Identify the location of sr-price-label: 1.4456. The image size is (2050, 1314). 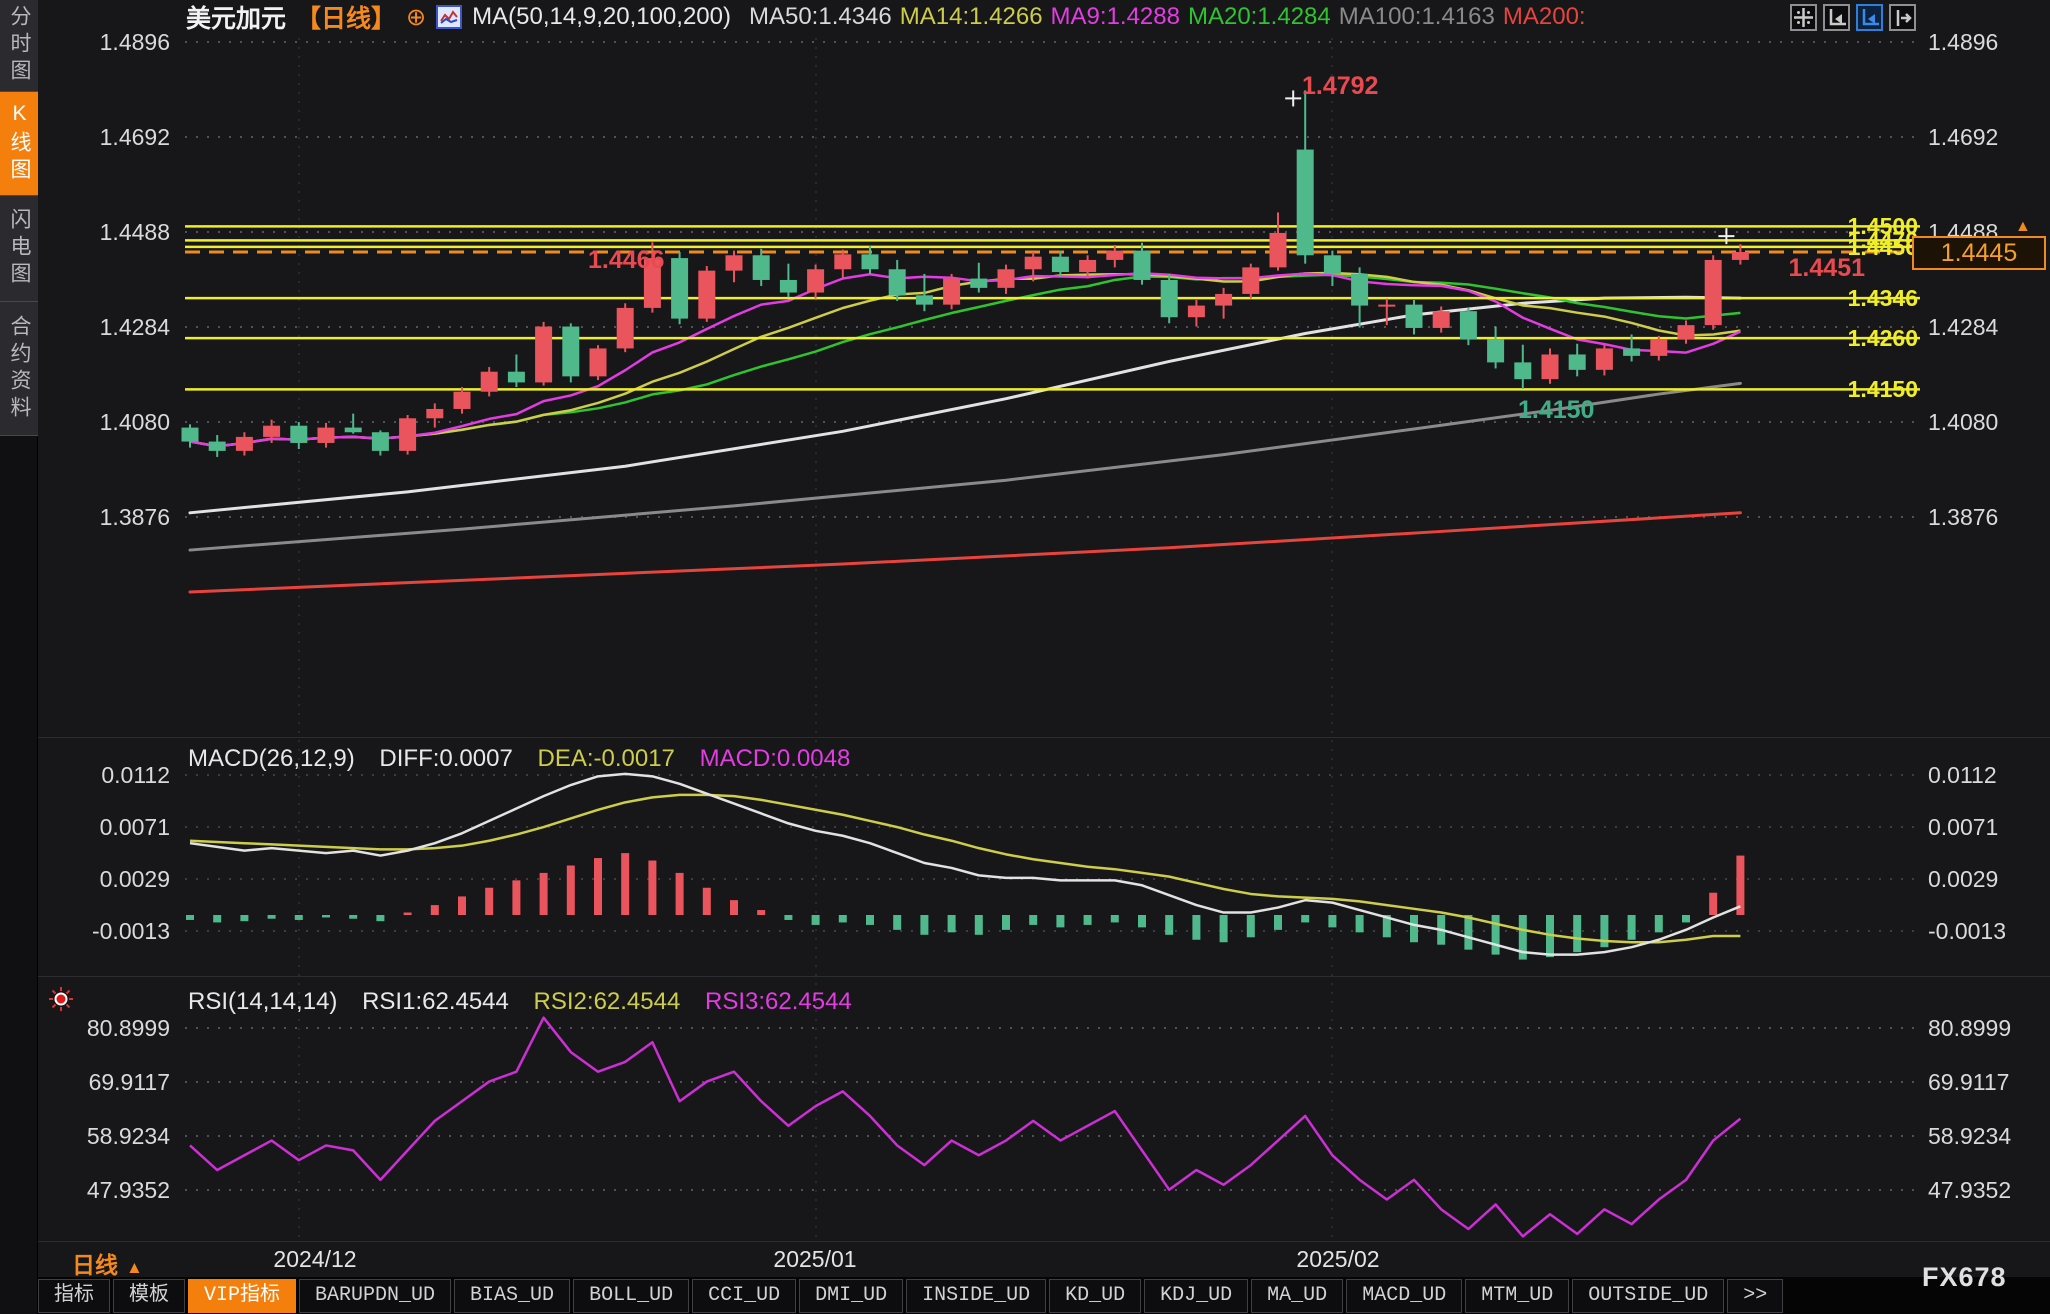
(1882, 246).